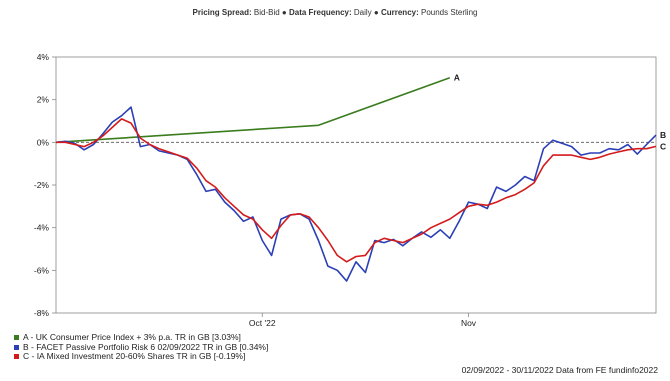 This screenshot has height=381, width=670. I want to click on x-tick-label: Oct '22, so click(262, 323).